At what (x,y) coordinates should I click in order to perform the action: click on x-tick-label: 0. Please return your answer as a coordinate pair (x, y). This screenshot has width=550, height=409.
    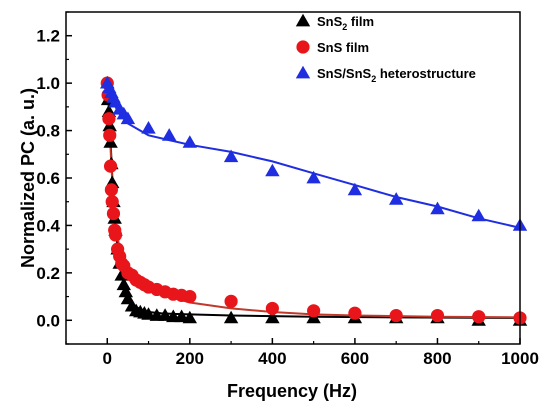
    Looking at the image, I should click on (107, 358).